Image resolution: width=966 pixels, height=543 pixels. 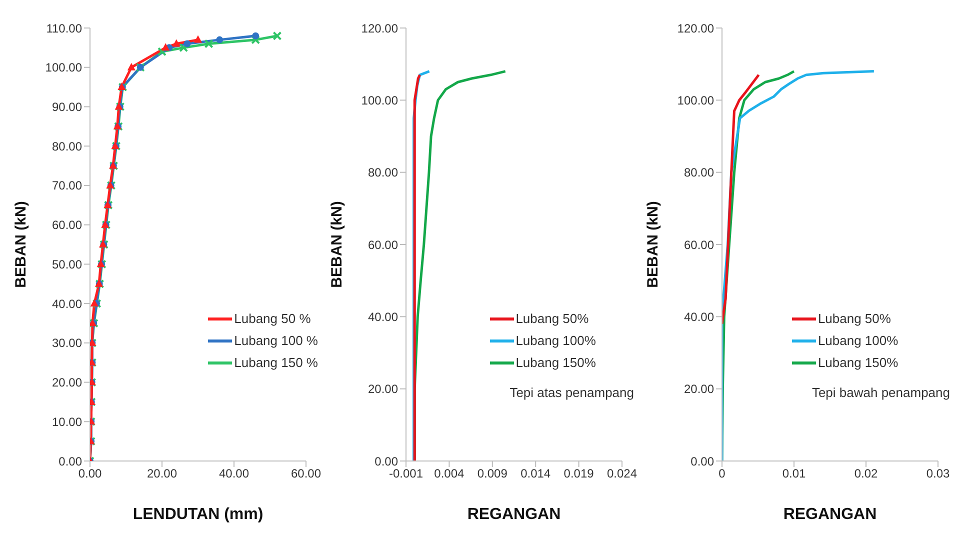 I want to click on x-tick-label: 0, so click(x=722, y=473).